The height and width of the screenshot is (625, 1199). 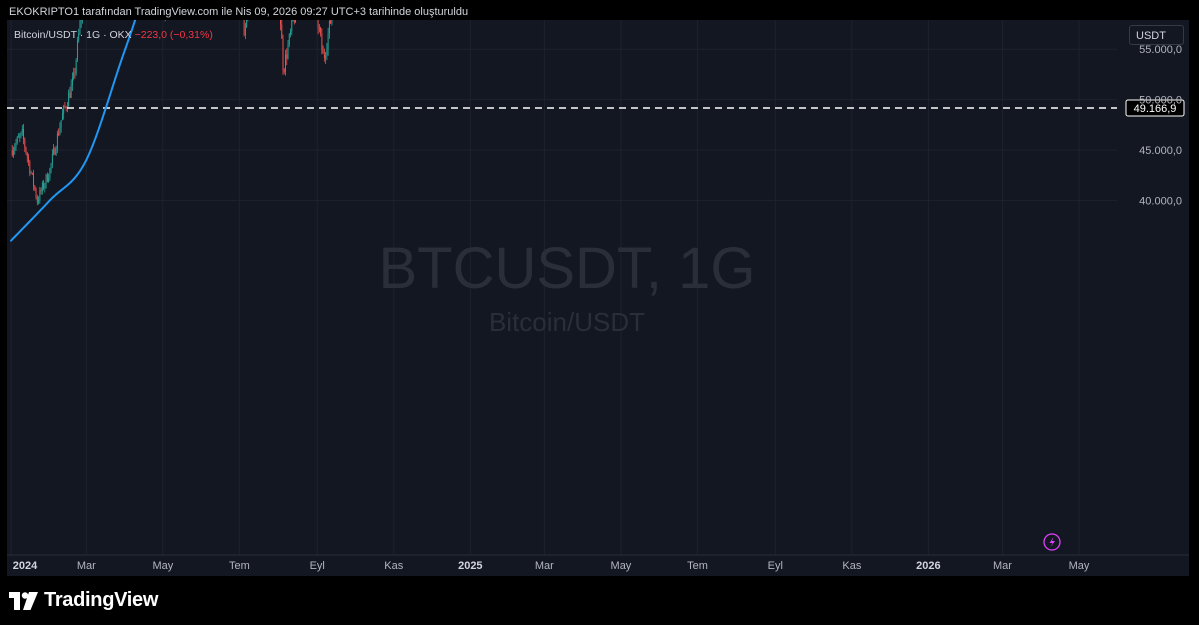 What do you see at coordinates (928, 566) in the screenshot?
I see `time-tick-label: 2026` at bounding box center [928, 566].